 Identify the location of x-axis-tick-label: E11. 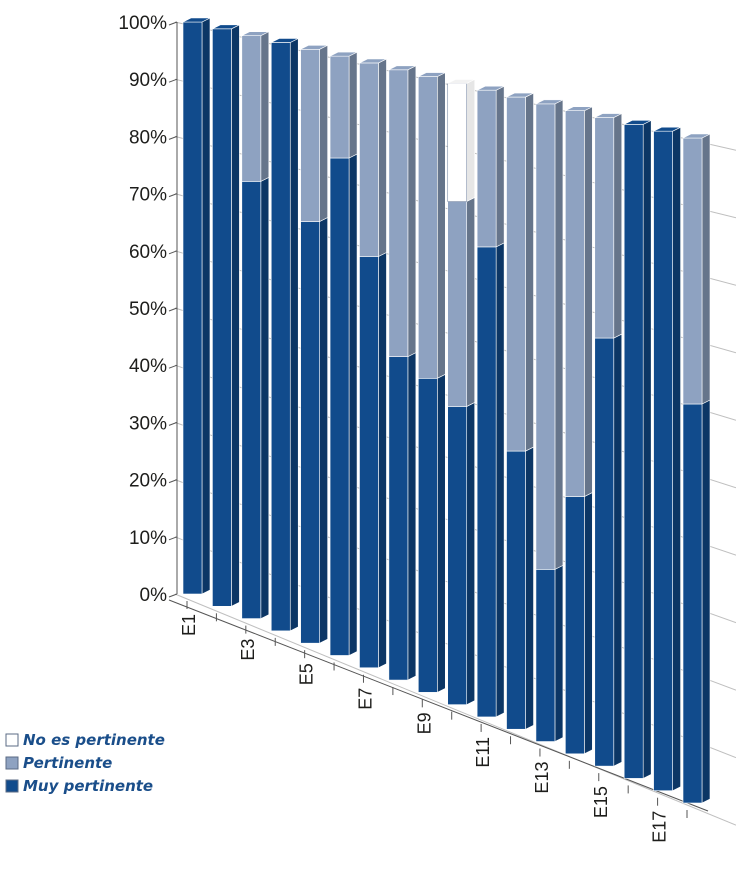
(483, 752).